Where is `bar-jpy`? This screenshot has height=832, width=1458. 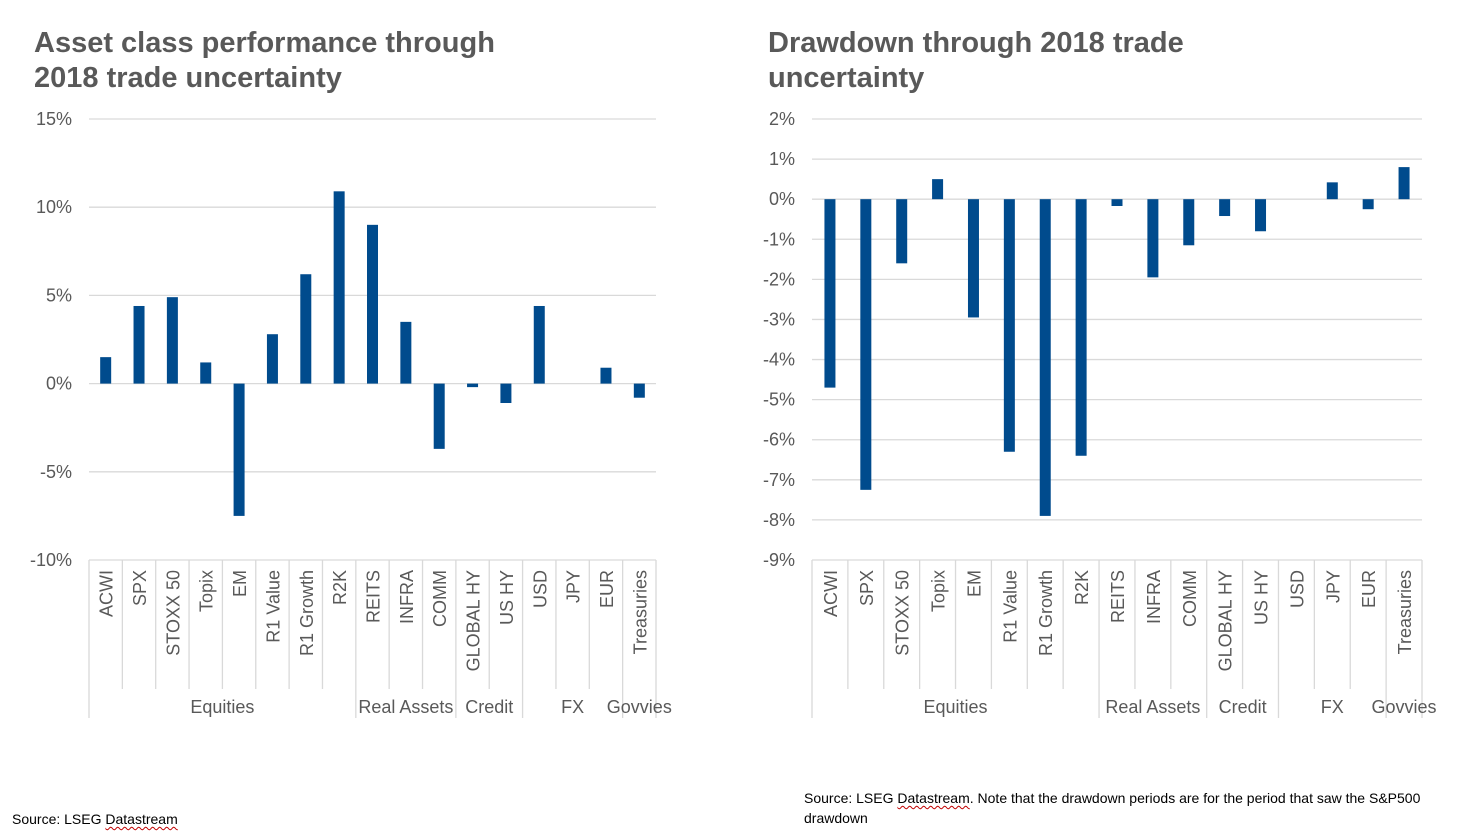 bar-jpy is located at coordinates (1332, 191).